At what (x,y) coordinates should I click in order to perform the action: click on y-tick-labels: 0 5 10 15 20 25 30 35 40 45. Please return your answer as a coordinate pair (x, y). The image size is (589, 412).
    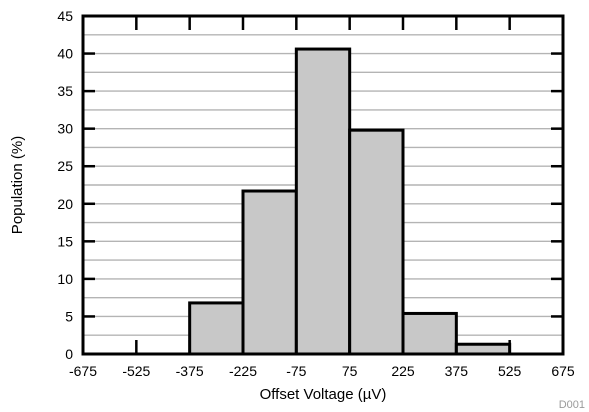
    Looking at the image, I should click on (65, 185).